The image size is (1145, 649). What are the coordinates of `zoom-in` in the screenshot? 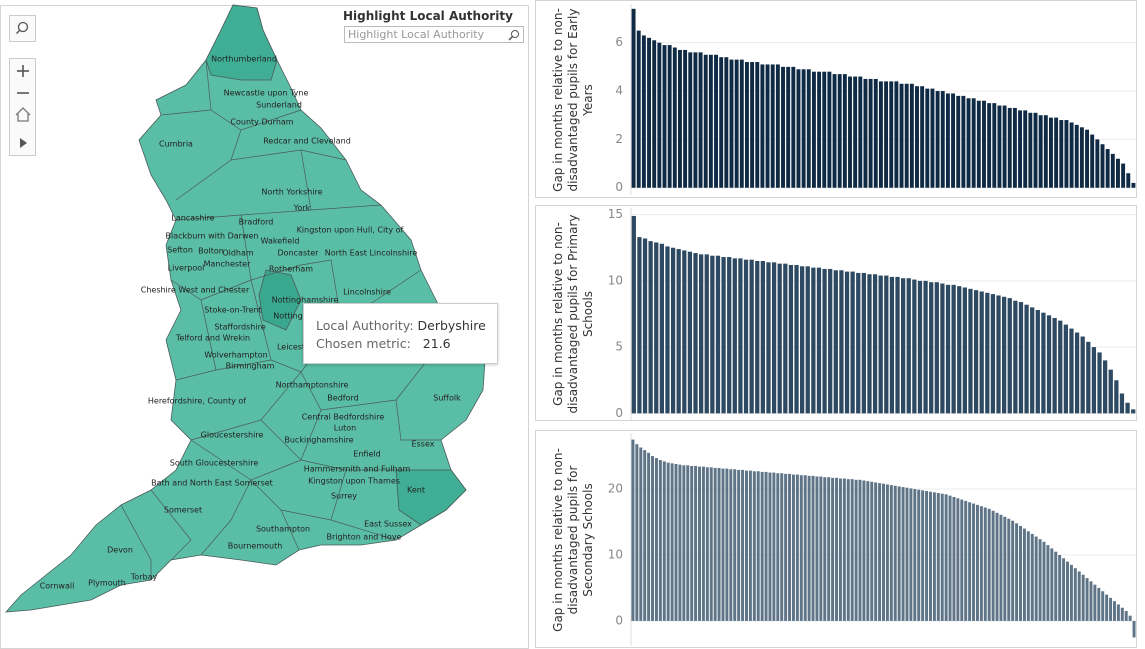 It's located at (23, 71).